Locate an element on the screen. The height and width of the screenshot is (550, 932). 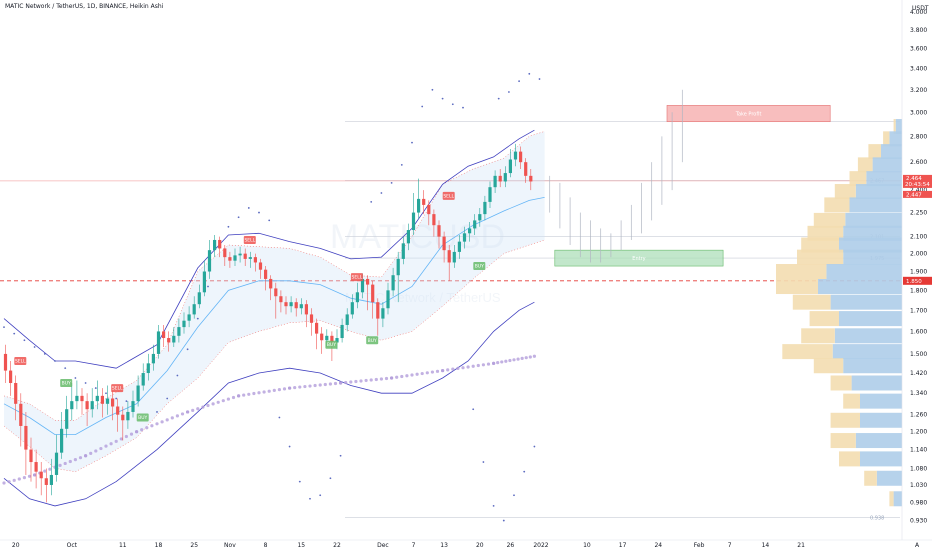
price-tick: 3.200 is located at coordinates (918, 90).